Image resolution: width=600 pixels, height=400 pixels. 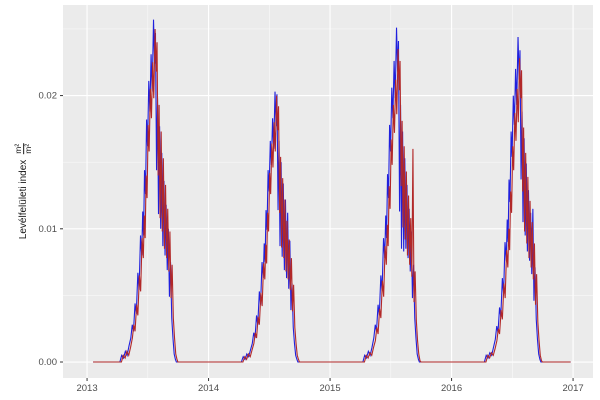 What do you see at coordinates (329, 388) in the screenshot?
I see `x-axis-tick-label: 2015` at bounding box center [329, 388].